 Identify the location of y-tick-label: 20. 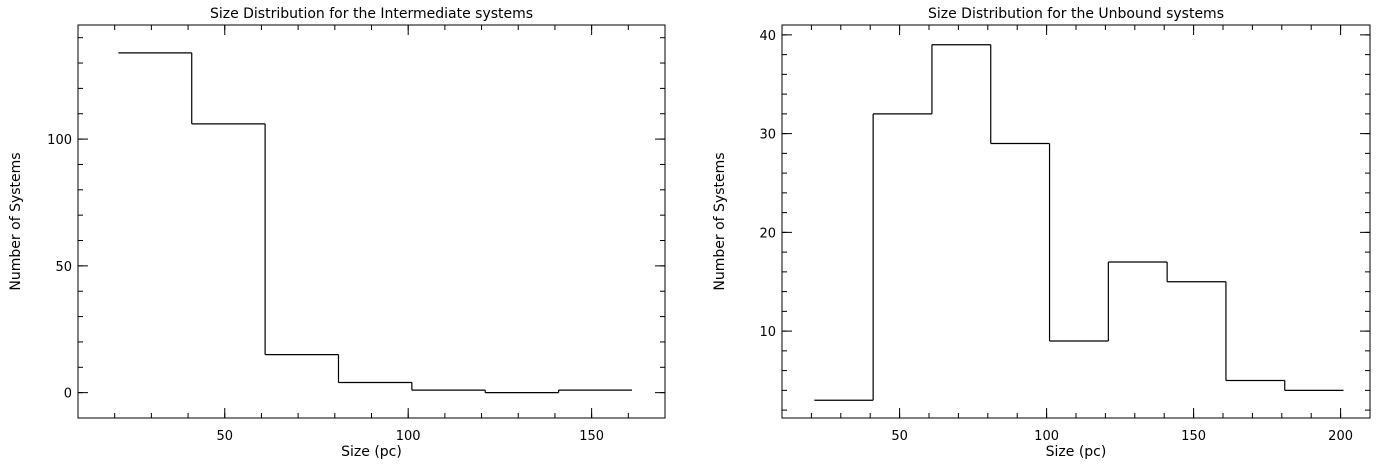
(767, 233).